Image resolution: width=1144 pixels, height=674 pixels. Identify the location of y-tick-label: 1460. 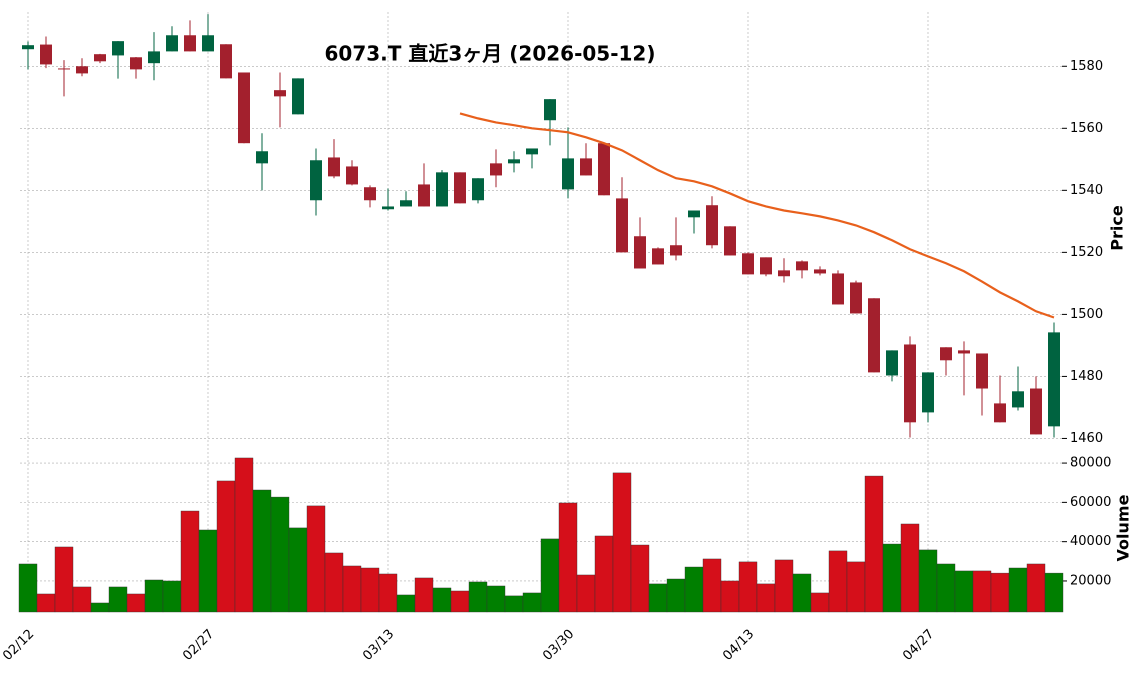
(1086, 438).